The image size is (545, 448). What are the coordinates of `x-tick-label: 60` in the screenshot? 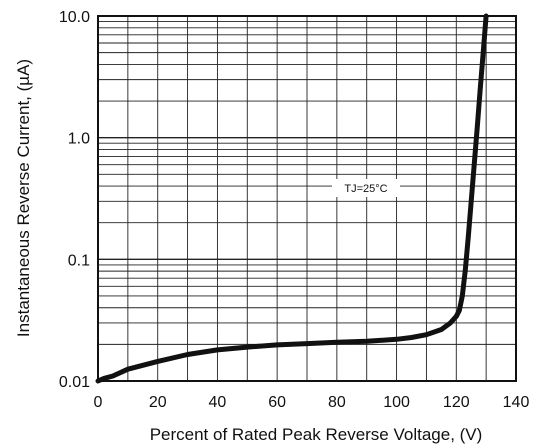 It's located at (277, 402).